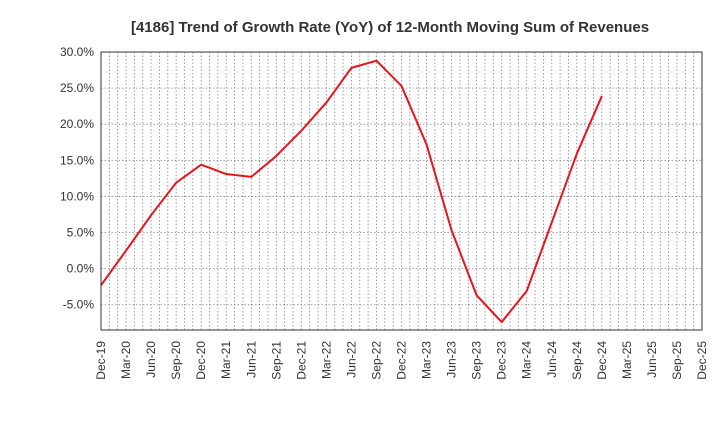 This screenshot has height=440, width=720. Describe the element at coordinates (201, 360) in the screenshot. I see `x-tick-label: Dec-20` at that location.